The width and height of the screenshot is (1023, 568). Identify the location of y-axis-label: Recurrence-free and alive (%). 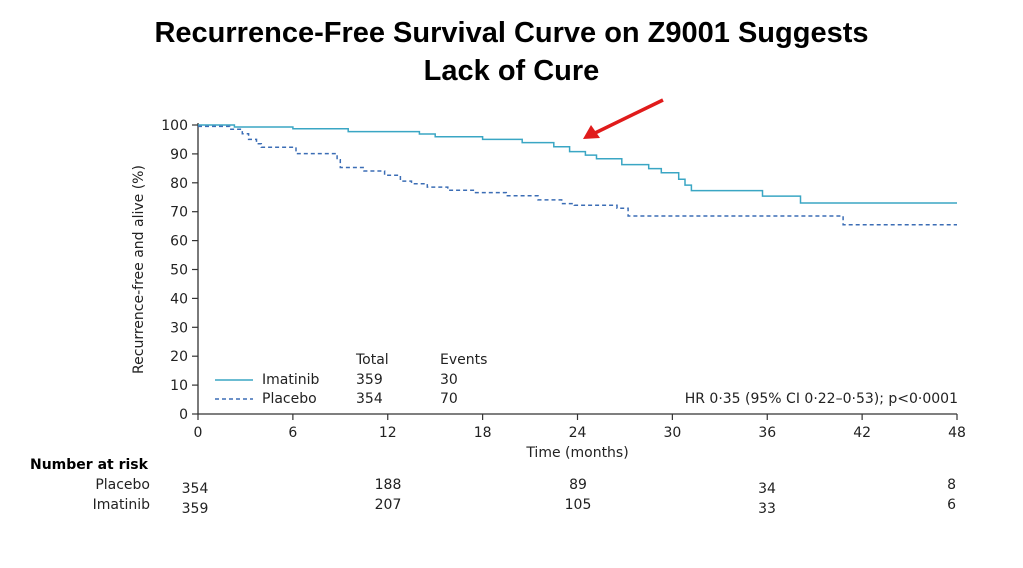
(139, 269).